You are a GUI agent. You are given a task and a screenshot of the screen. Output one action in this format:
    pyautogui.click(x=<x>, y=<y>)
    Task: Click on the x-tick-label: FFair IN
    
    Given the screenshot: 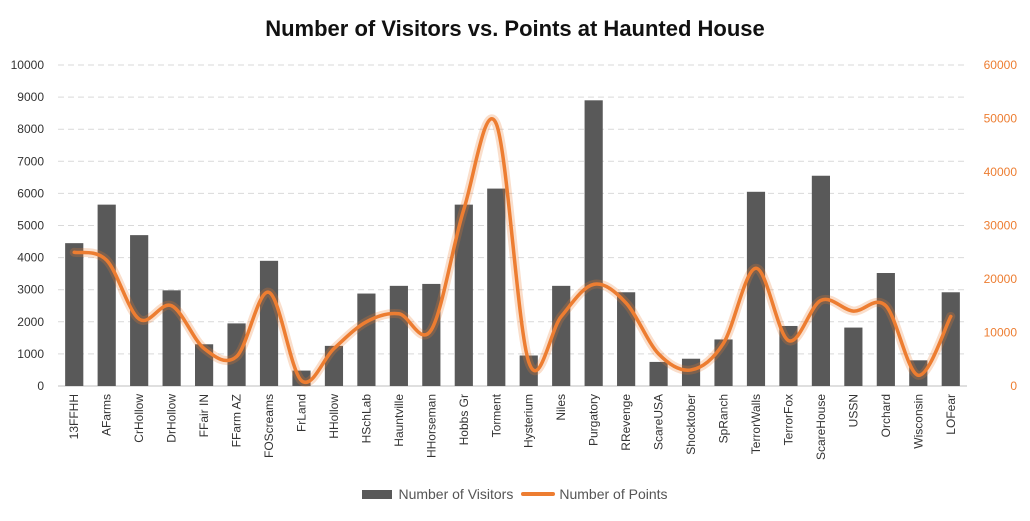 What is the action you would take?
    pyautogui.click(x=204, y=415)
    